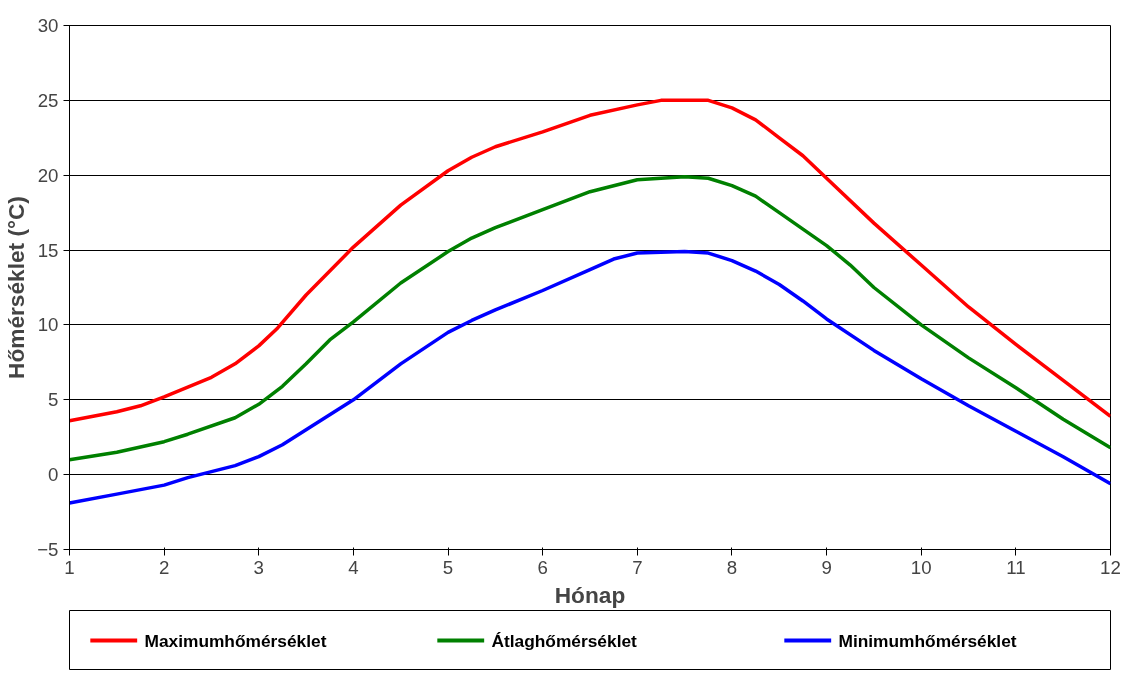  What do you see at coordinates (542, 567) in the screenshot?
I see `x-tick-label: 6` at bounding box center [542, 567].